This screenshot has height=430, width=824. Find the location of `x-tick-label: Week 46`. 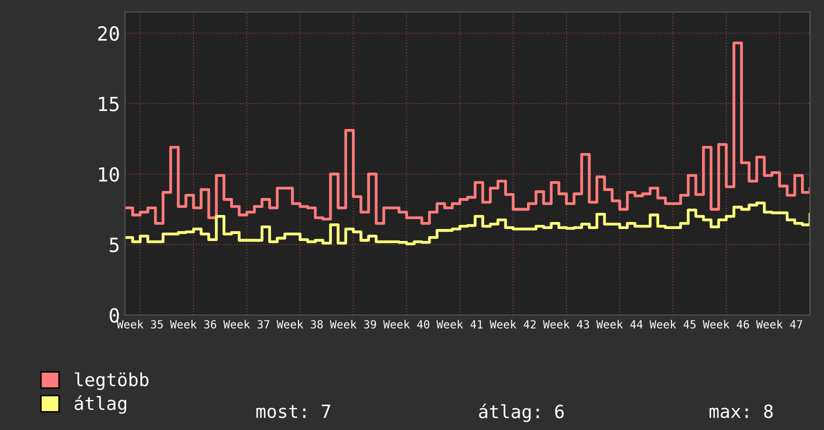

x-tick-label: Week 46 is located at coordinates (725, 324).